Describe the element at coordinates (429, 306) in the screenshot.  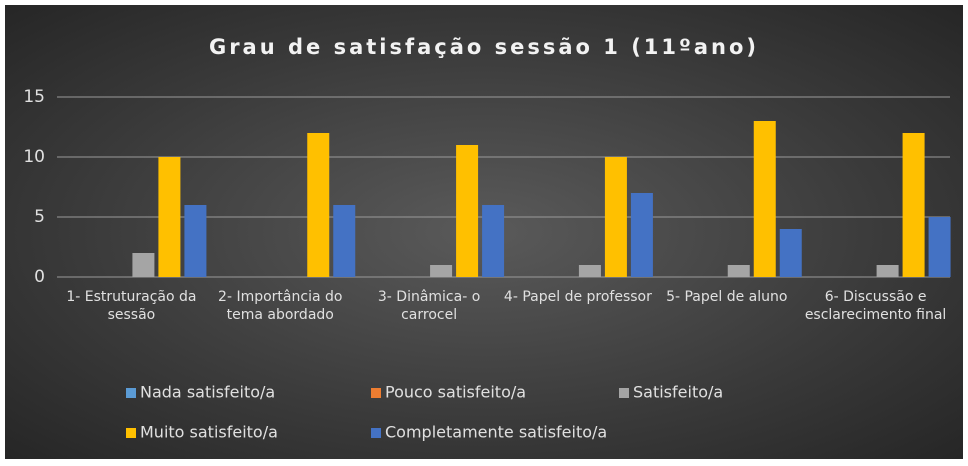
I see `x-tick-label: 3- Dinâmica- o carrocel` at that location.